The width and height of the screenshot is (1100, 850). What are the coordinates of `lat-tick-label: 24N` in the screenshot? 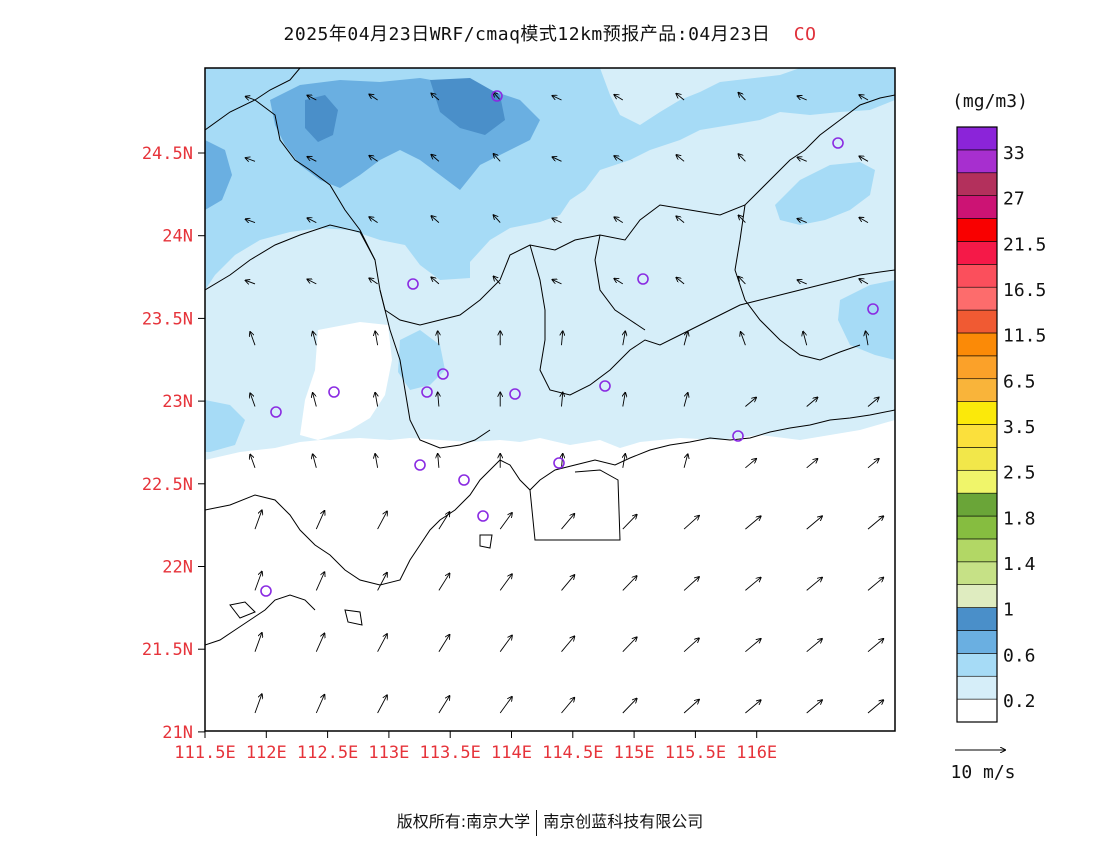 It's located at (177, 237).